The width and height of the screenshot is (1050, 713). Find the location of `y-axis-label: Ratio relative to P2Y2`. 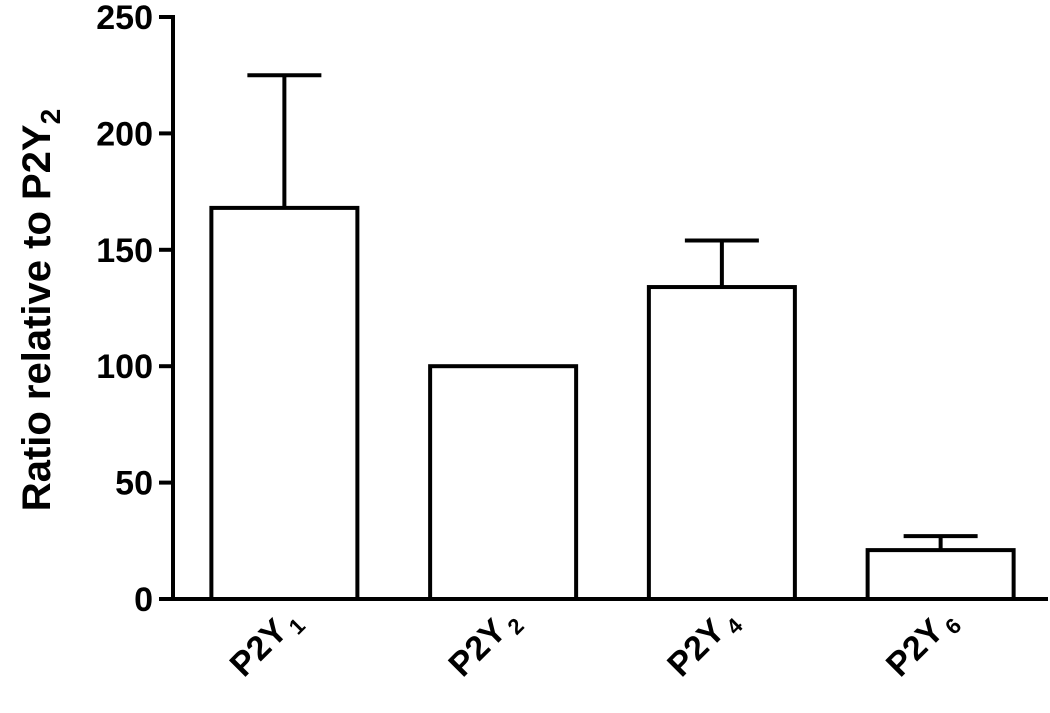

y-axis-label: Ratio relative to P2Y2 is located at coordinates (40, 310).